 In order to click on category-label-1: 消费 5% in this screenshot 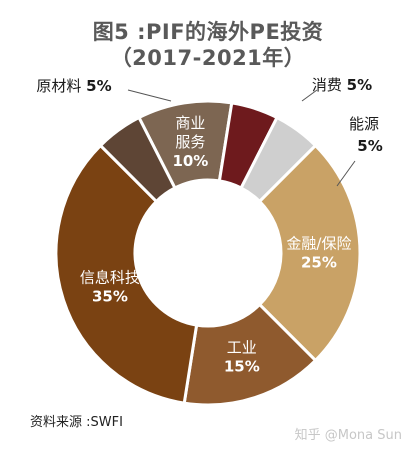, I will do `click(342, 85)`.